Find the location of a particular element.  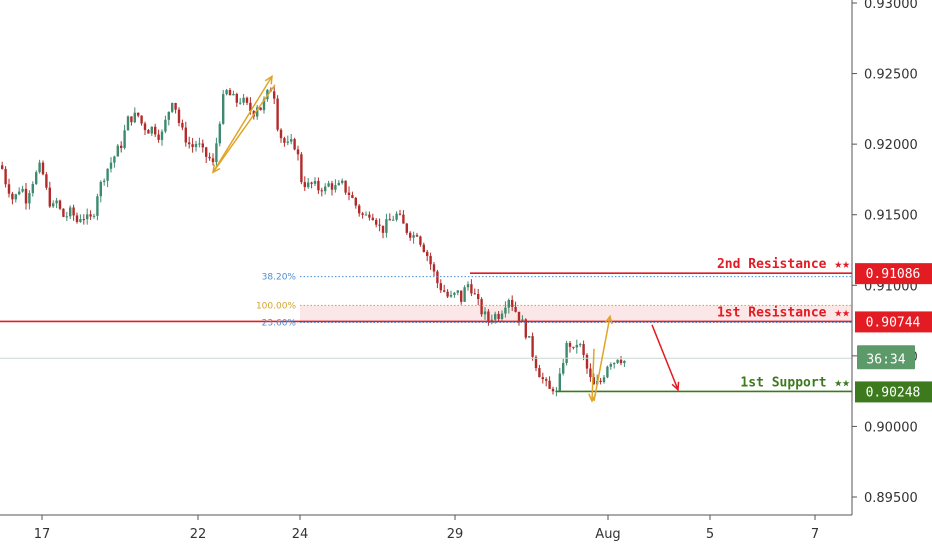

pattern-arrow-down is located at coordinates (593, 375).